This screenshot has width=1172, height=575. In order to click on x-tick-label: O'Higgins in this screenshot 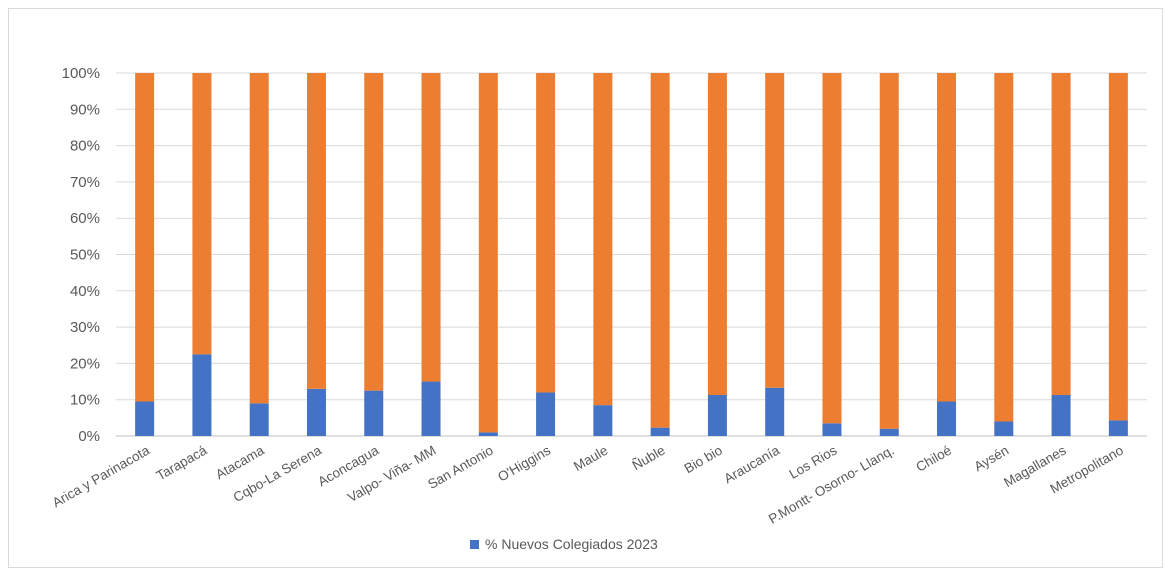, I will do `click(524, 463)`.